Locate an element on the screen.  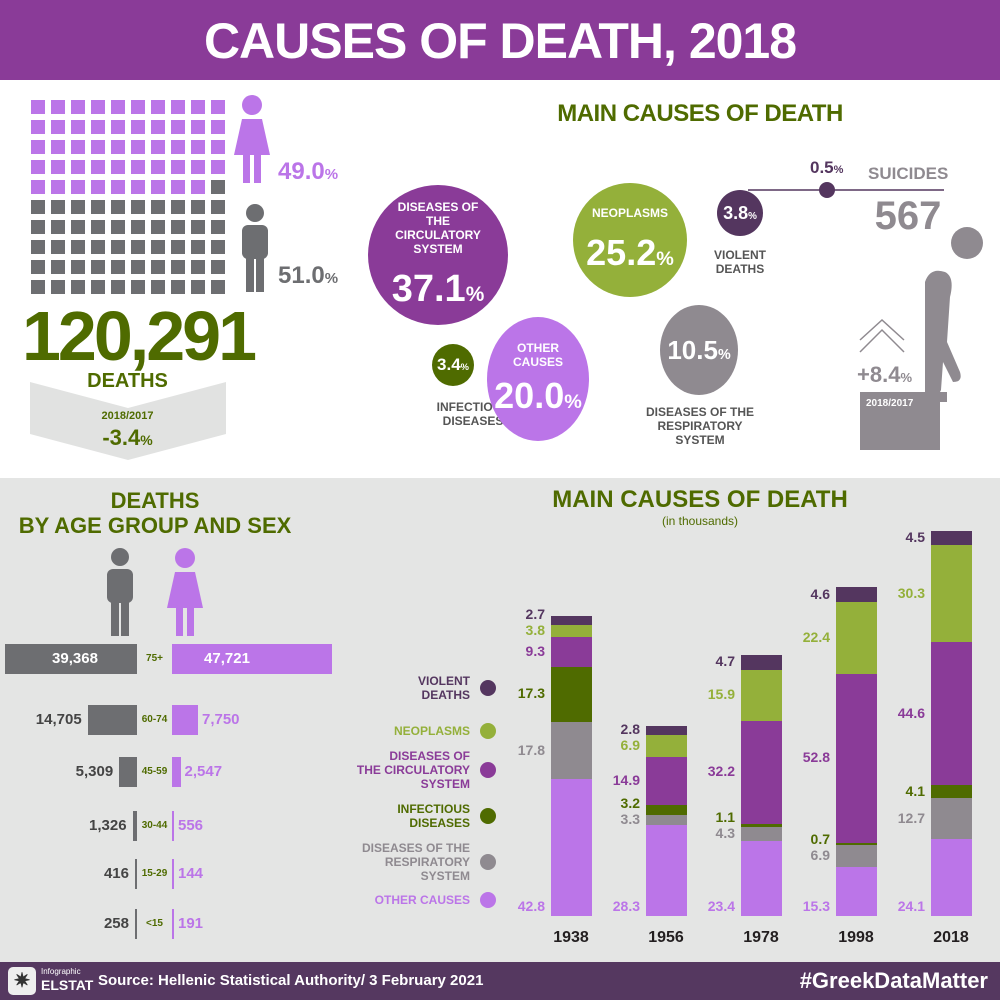
bar-value-label: 6.9 is located at coordinates (820, 855).